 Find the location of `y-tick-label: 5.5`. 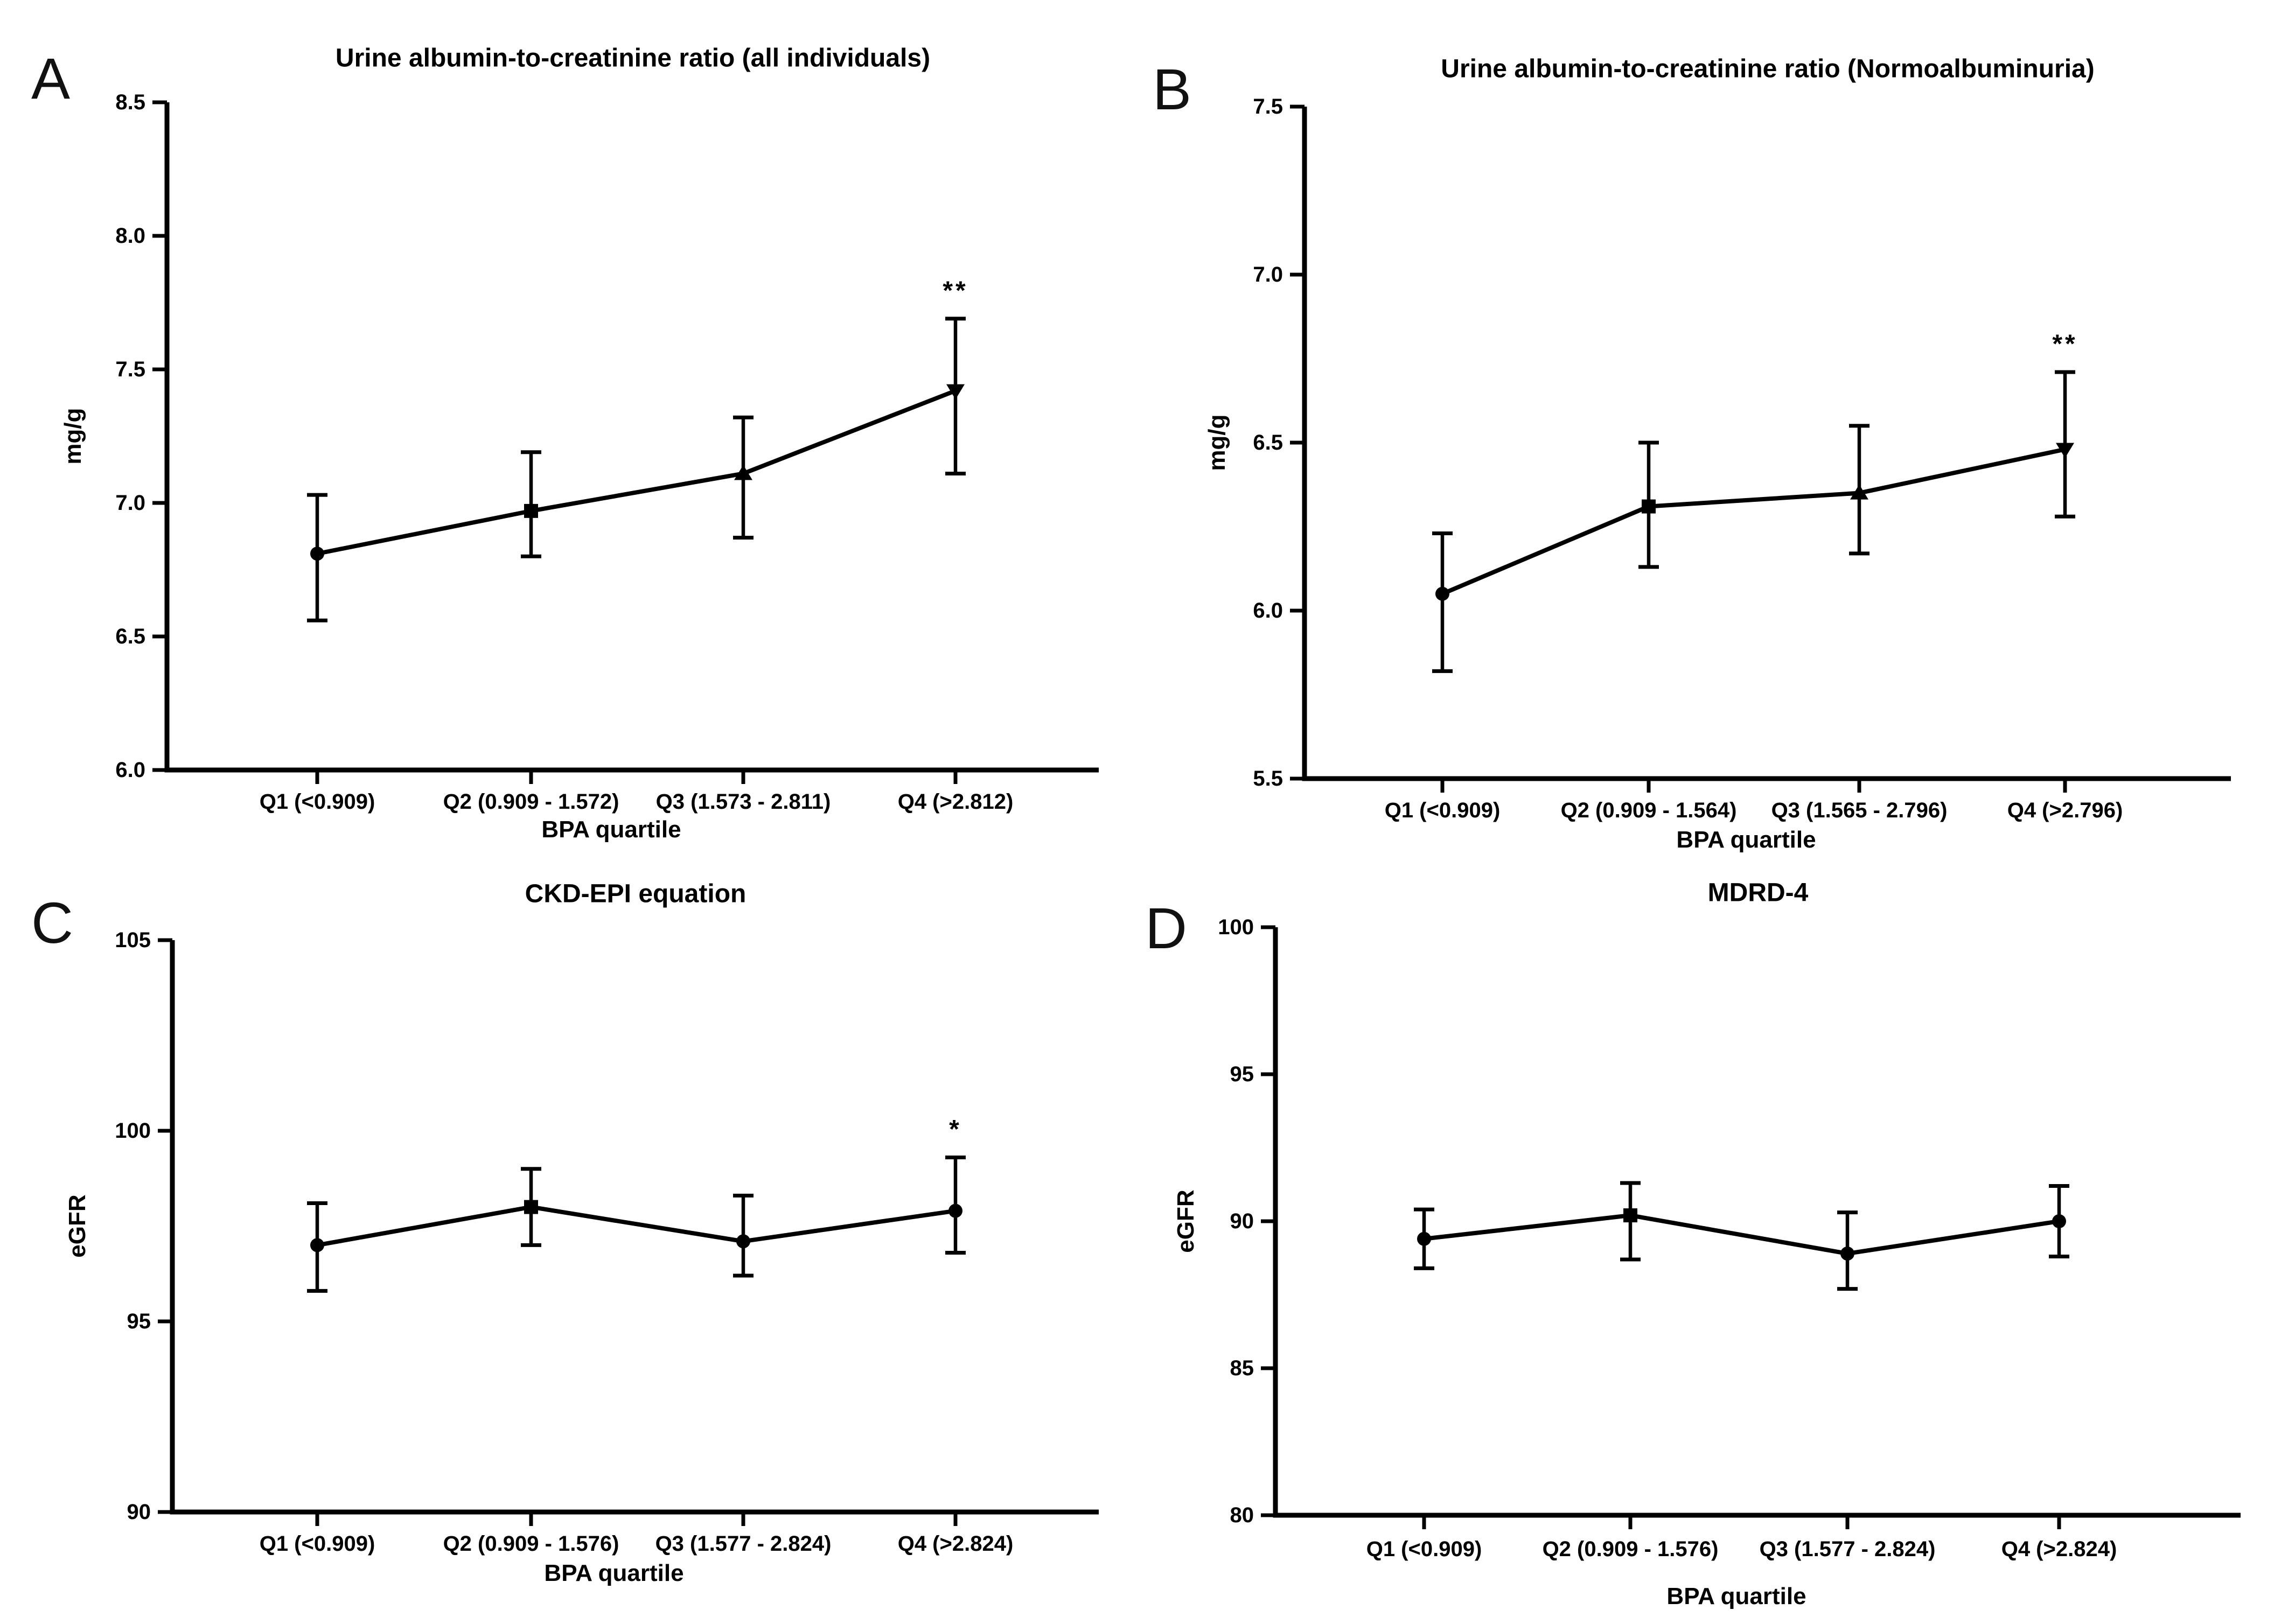

y-tick-label: 5.5 is located at coordinates (1268, 778).